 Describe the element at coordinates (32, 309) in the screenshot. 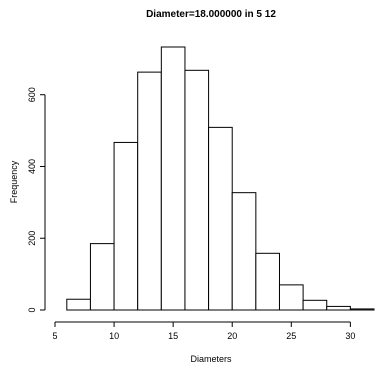

I see `y-tick-label: 0` at that location.